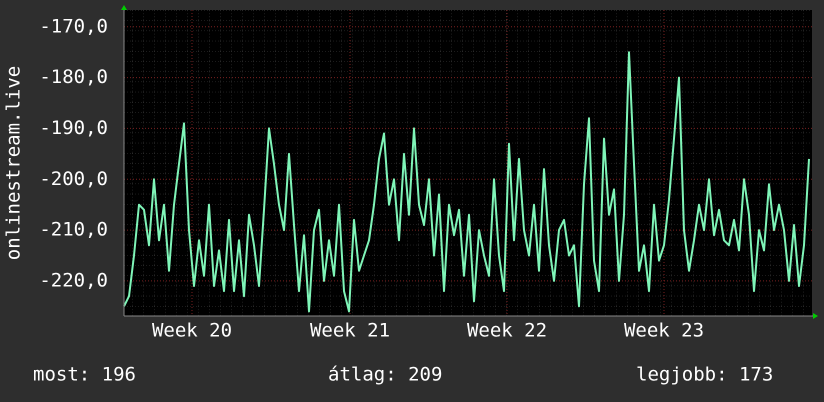 The width and height of the screenshot is (824, 402). I want to click on y-tick-label: -180,0, so click(73, 77).